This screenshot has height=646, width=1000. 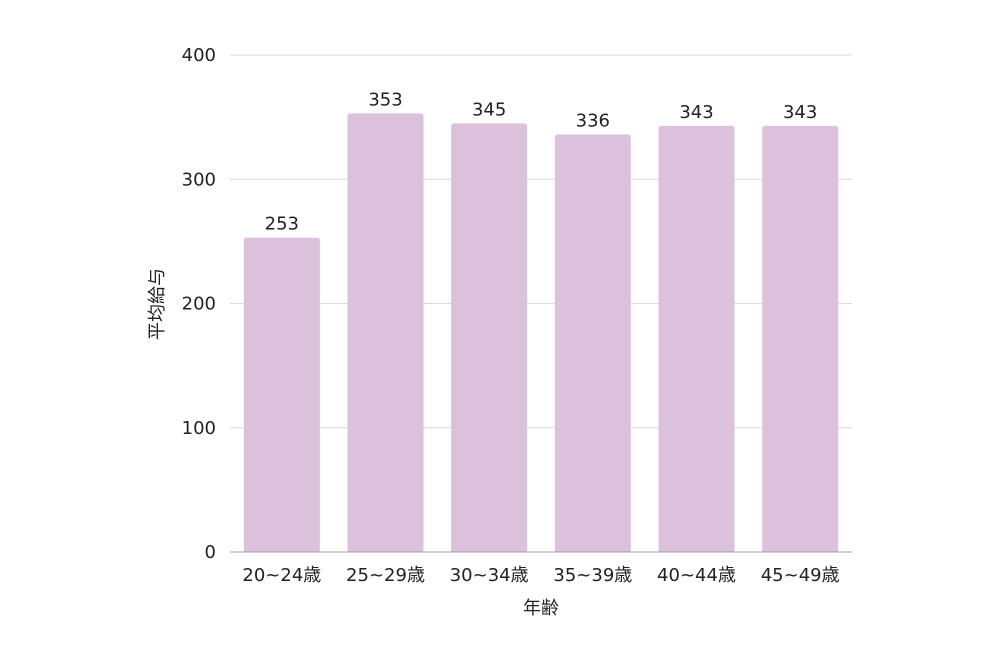 What do you see at coordinates (696, 575) in the screenshot?
I see `x-tick-label: 40~44歳` at bounding box center [696, 575].